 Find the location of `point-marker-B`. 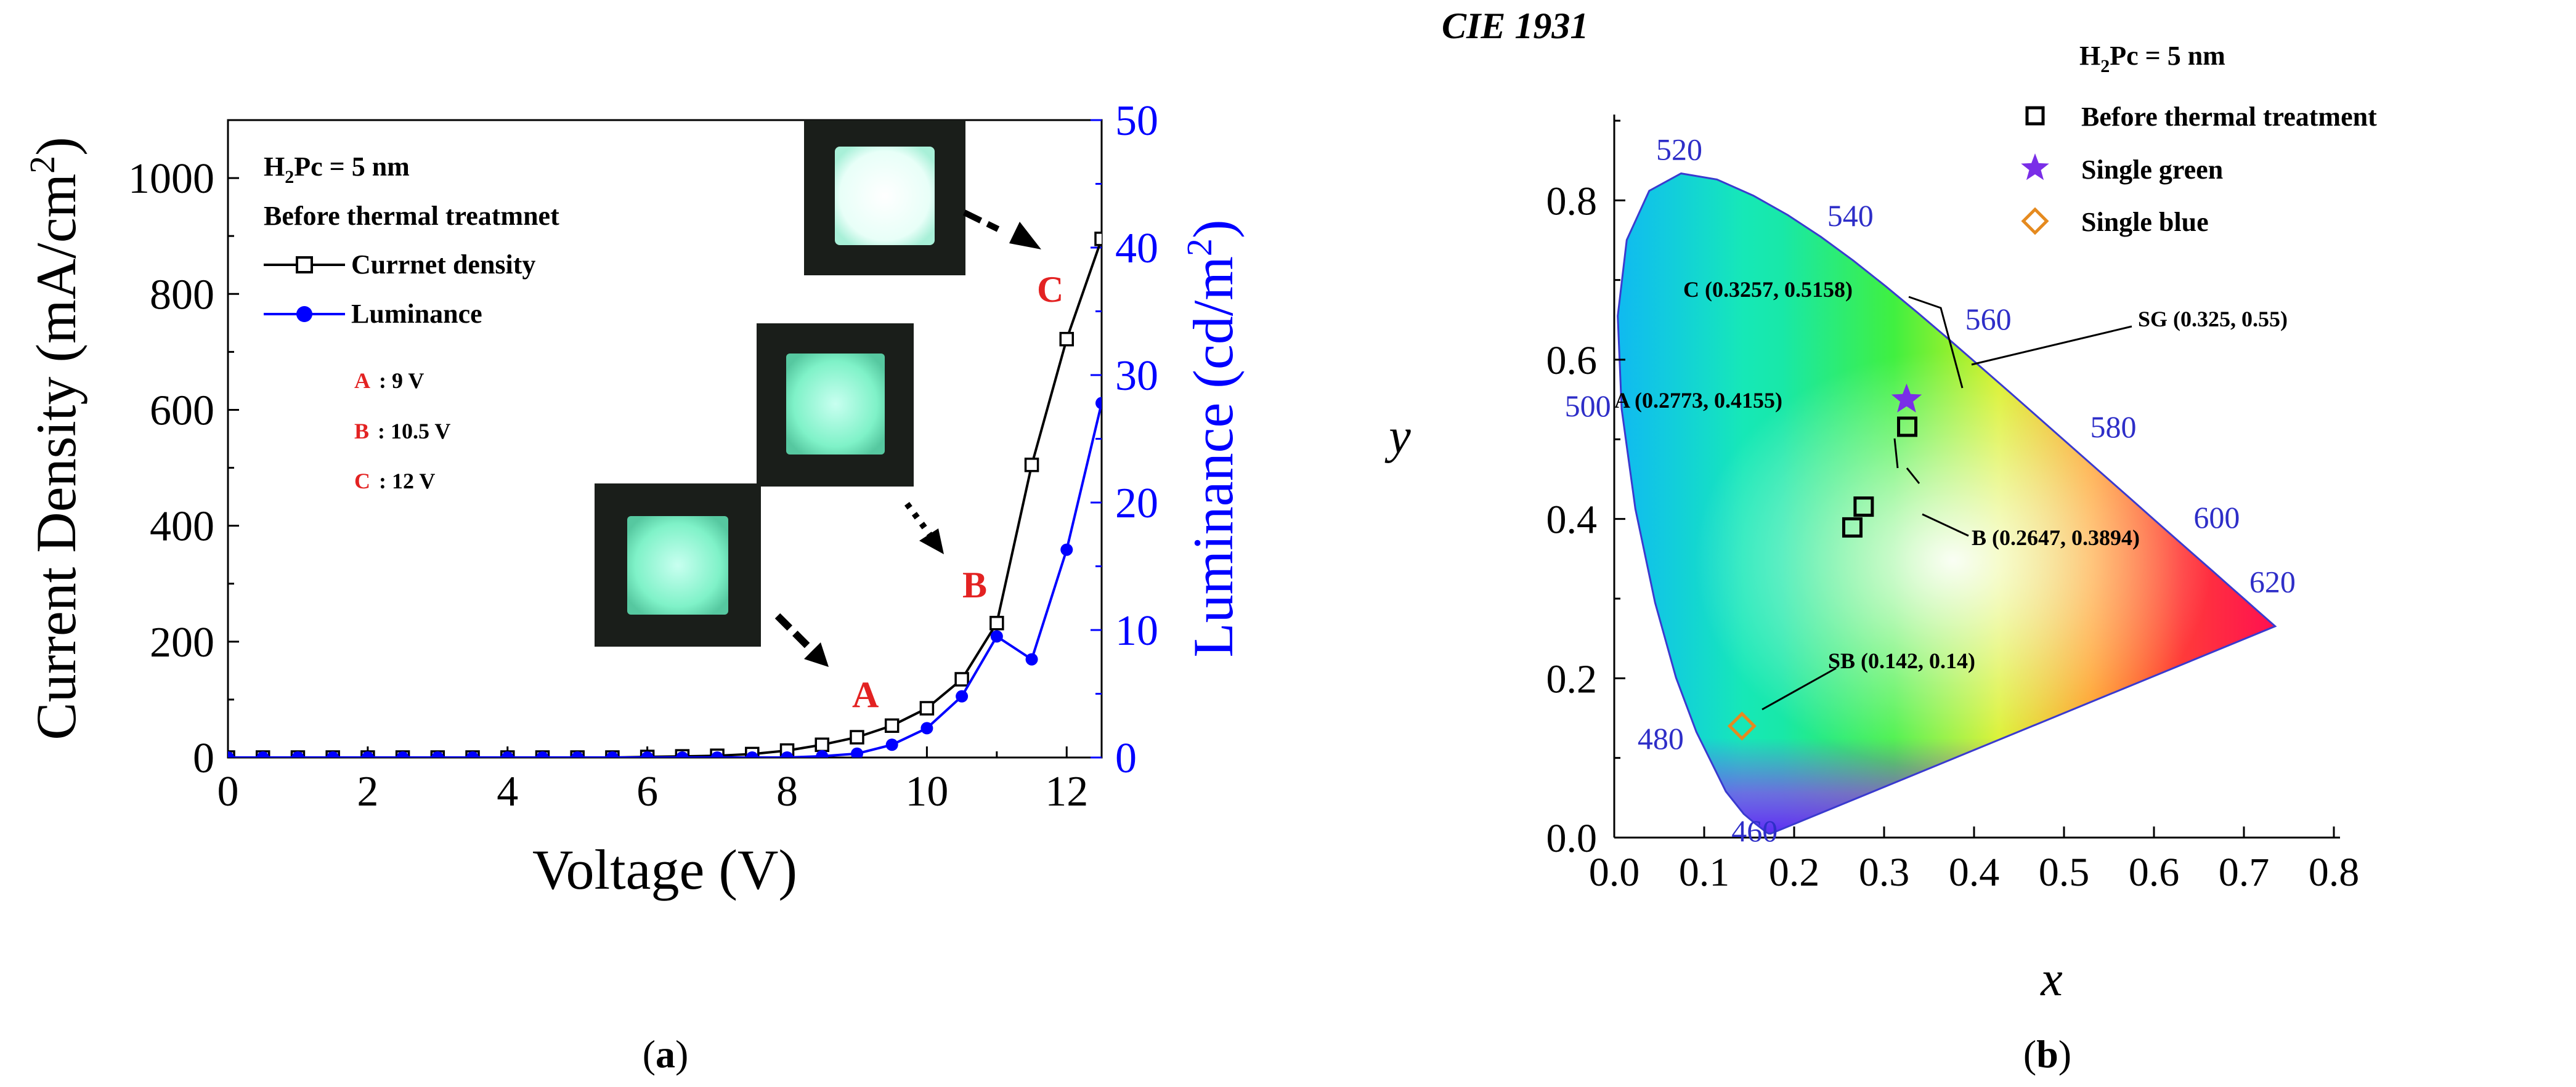

point-marker-B is located at coordinates (1852, 527).